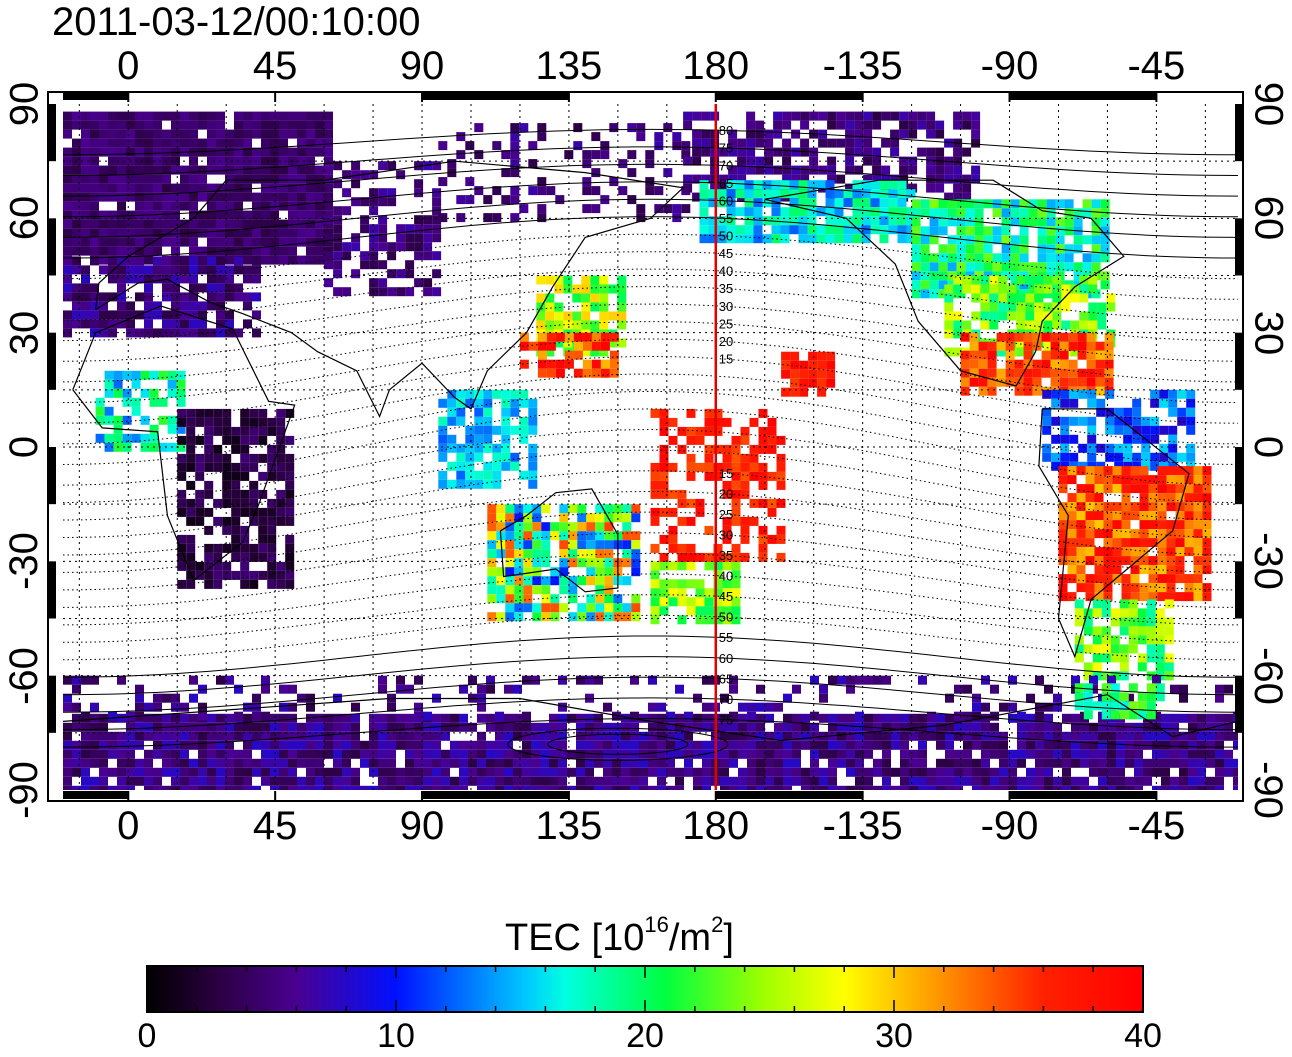 Image resolution: width=1292 pixels, height=1057 pixels. I want to click on coastline, so click(390, 289).